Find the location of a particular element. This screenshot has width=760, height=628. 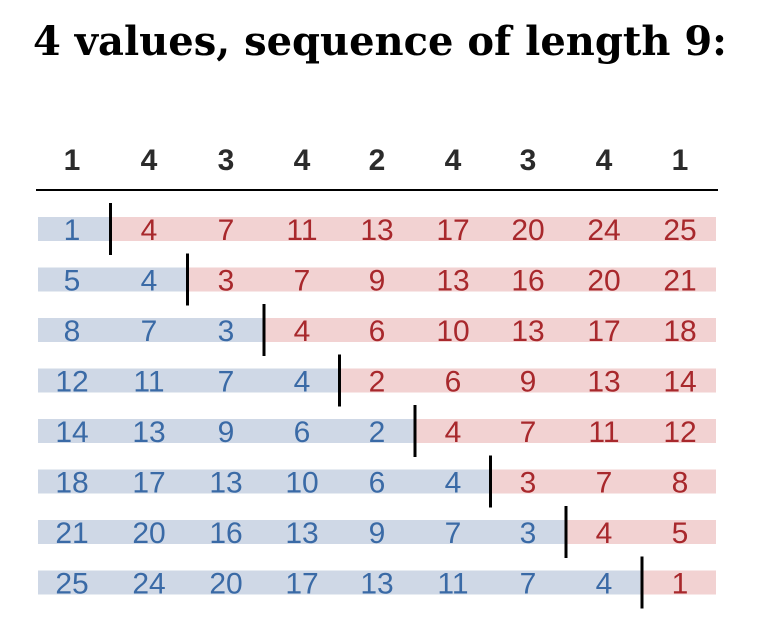

diagram-title: 4 values, sequence of length 9: is located at coordinates (380, 41).